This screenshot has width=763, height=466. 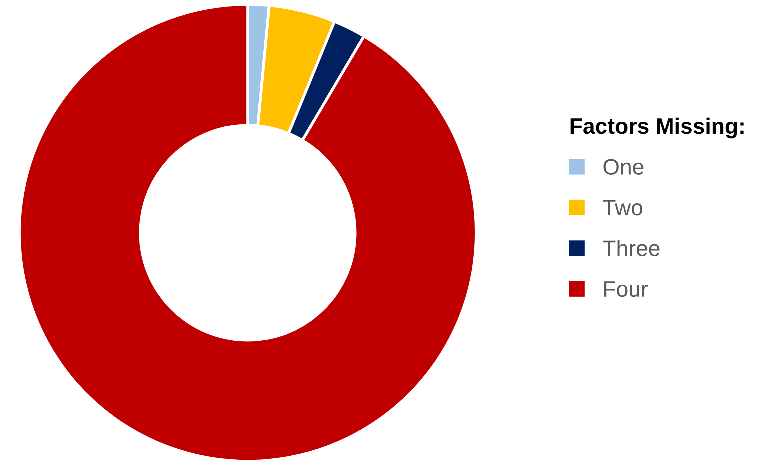 I want to click on legend-label: One, so click(x=624, y=167).